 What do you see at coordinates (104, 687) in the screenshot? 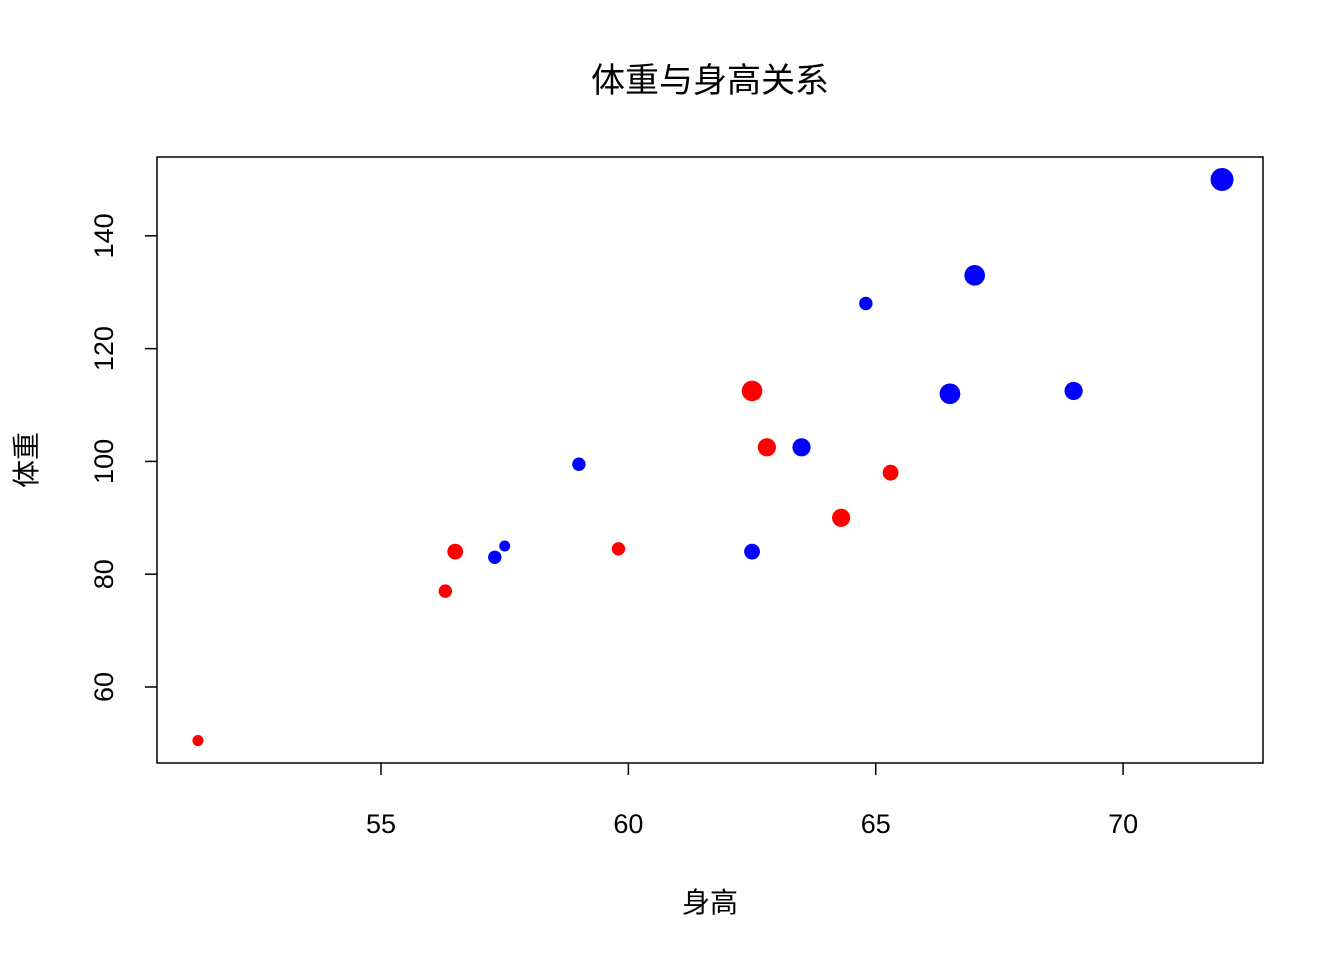
I see `y-tick-label: 60` at bounding box center [104, 687].